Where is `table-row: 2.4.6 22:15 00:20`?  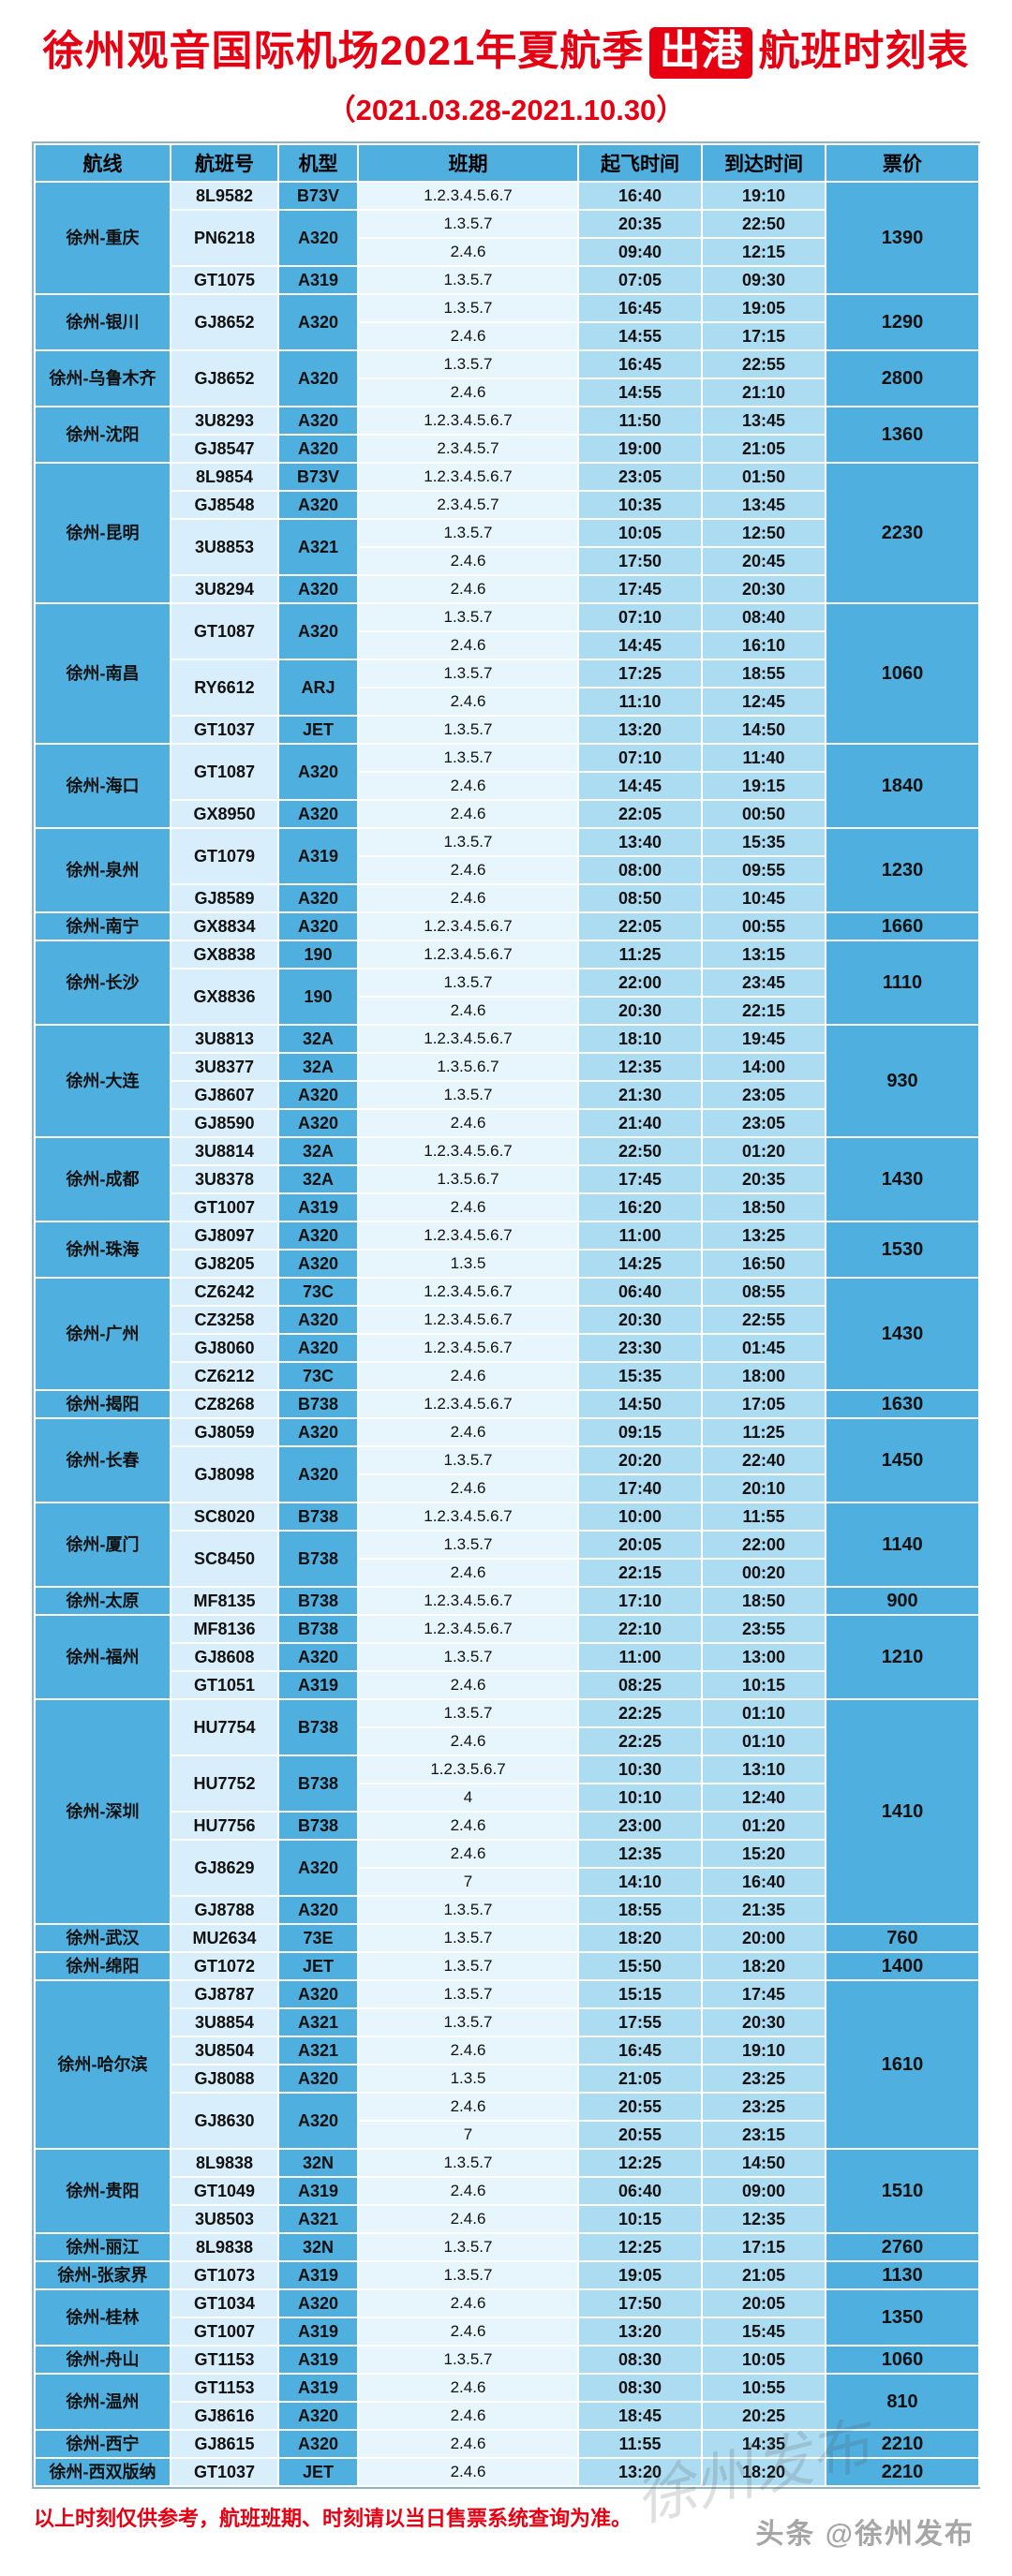 table-row: 2.4.6 22:15 00:20 is located at coordinates (507, 1572).